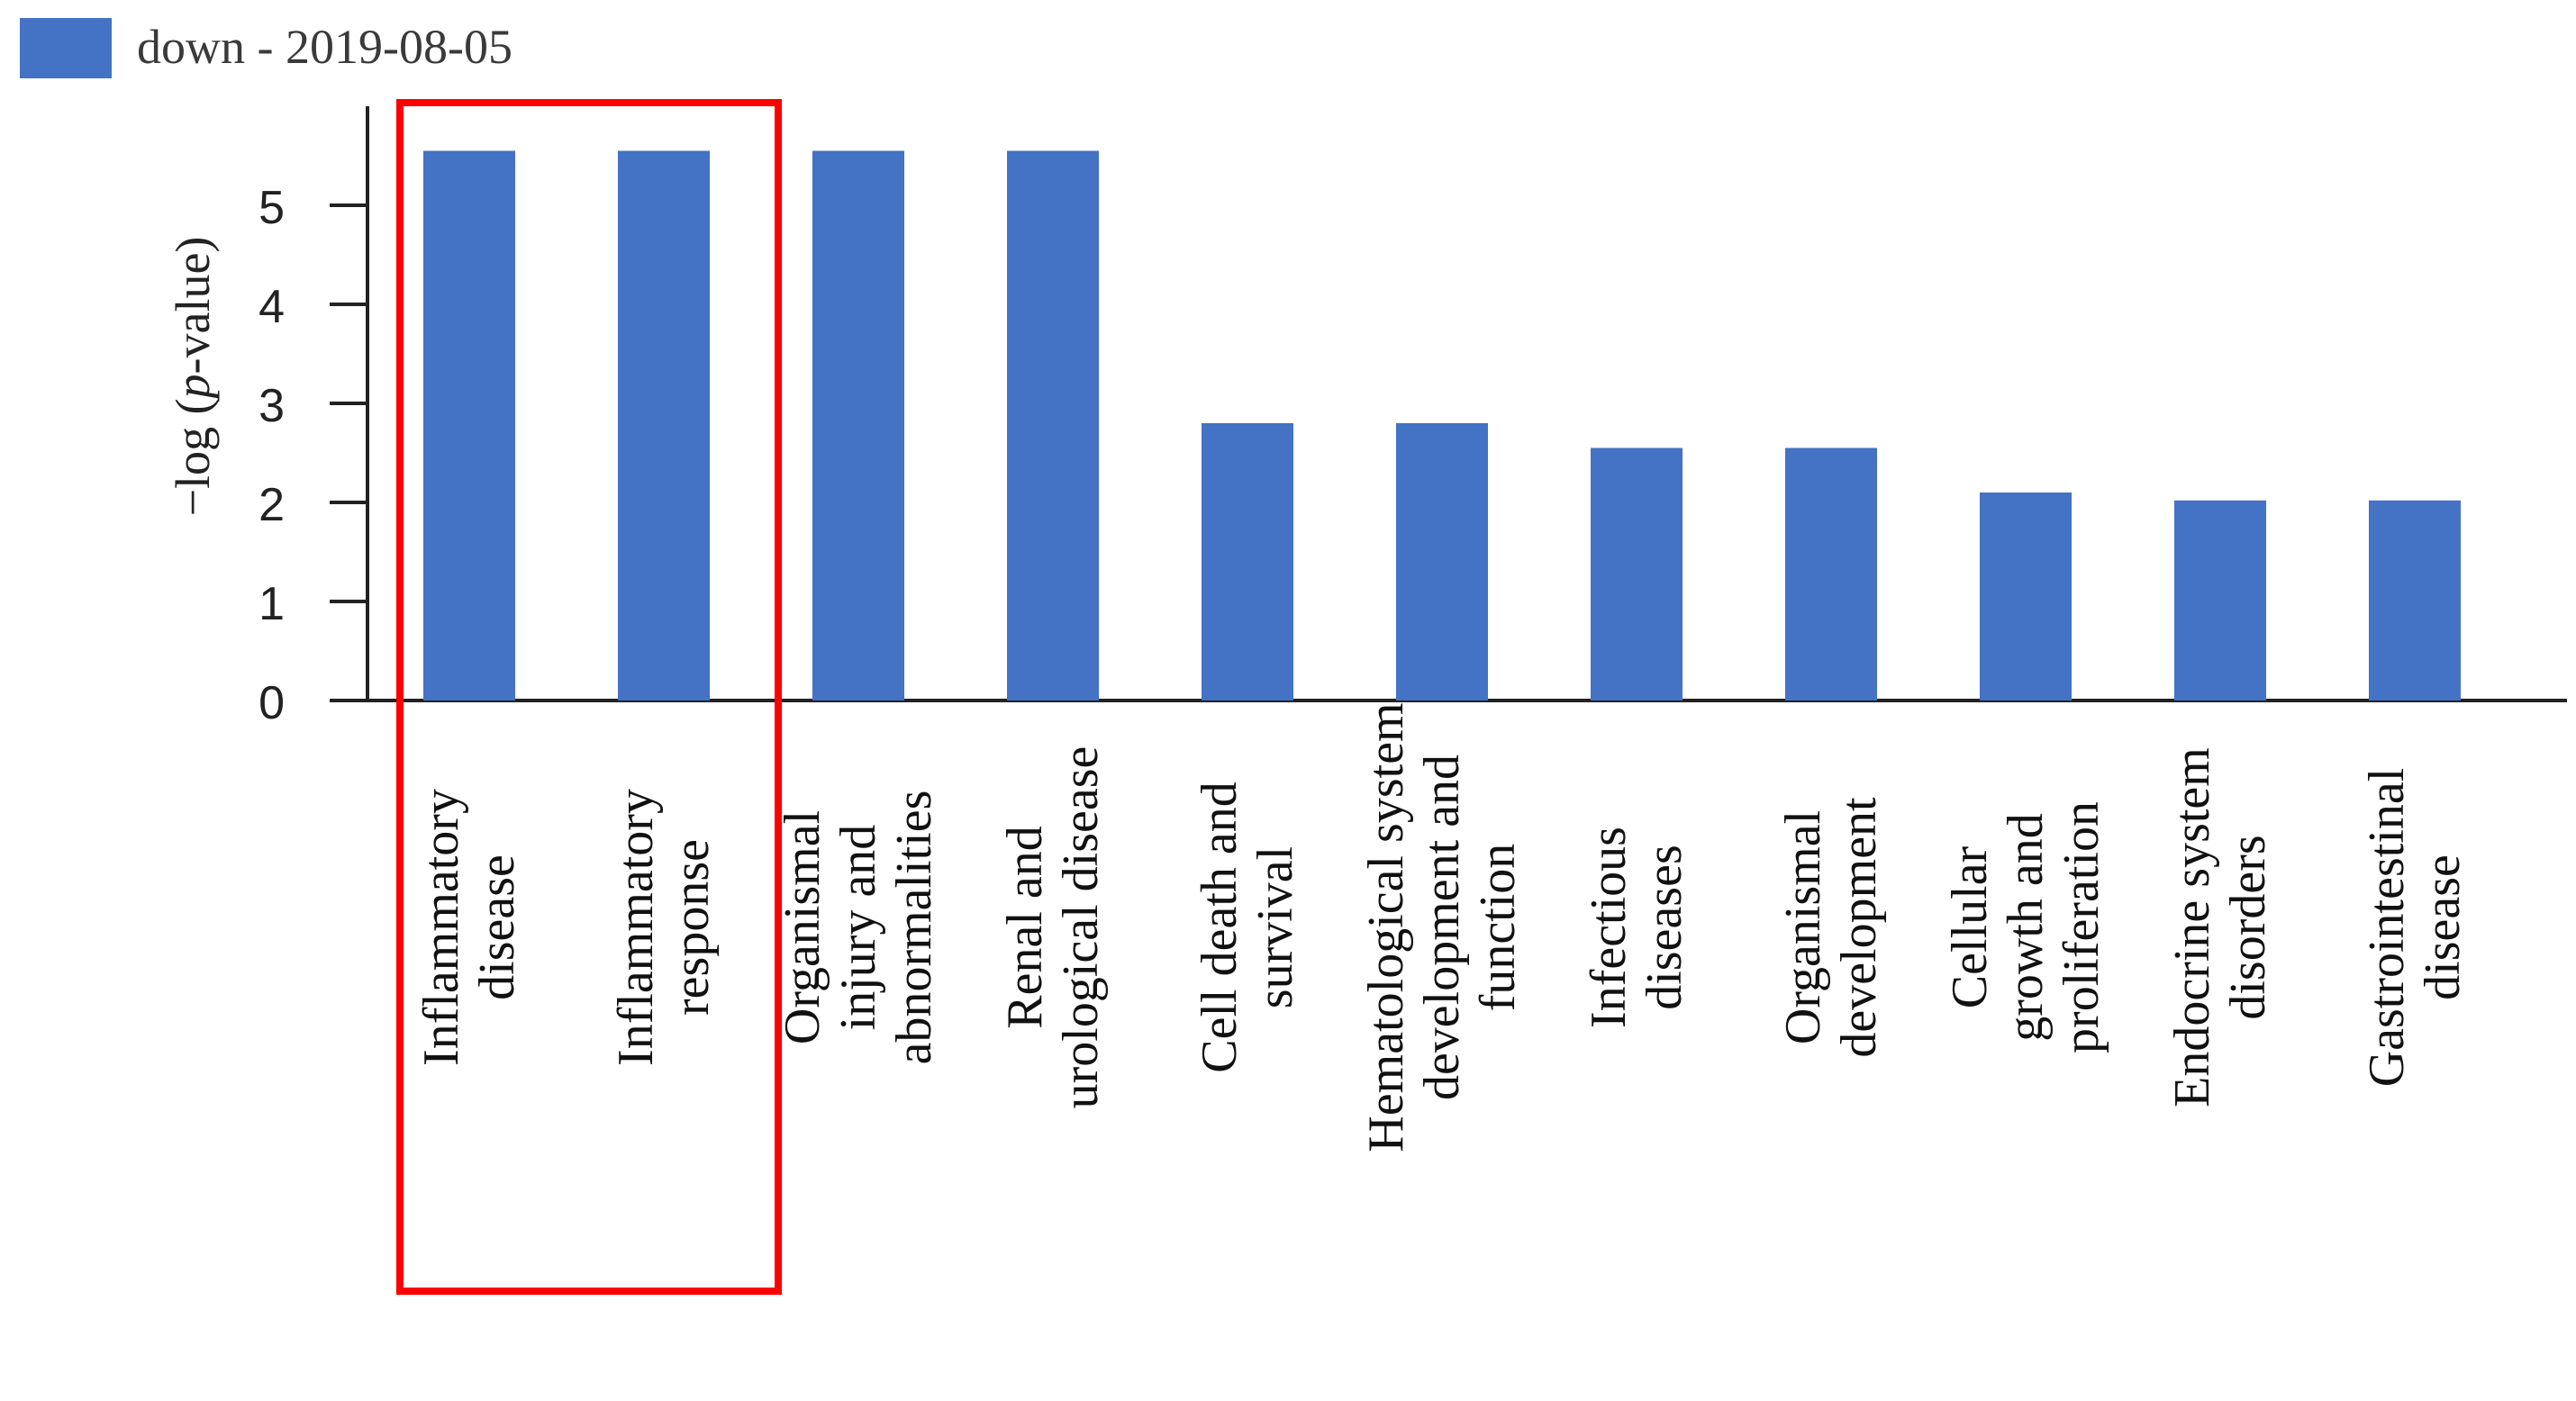  I want to click on svg-text: Organismaldevelopment, so click(1831, 927).